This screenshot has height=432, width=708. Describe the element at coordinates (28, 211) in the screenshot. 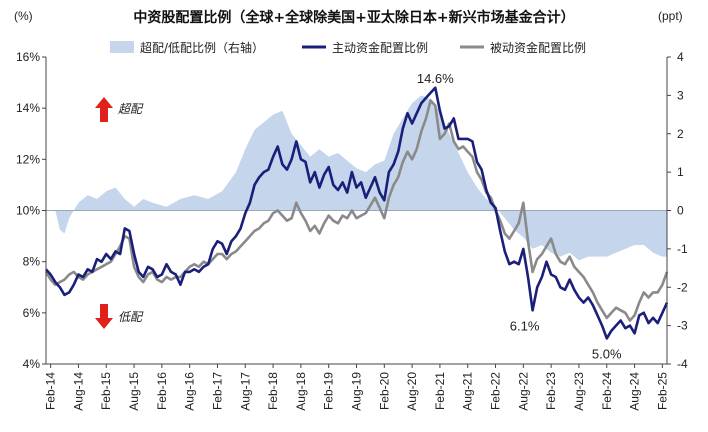

I see `left-tick-label: 10%` at that location.